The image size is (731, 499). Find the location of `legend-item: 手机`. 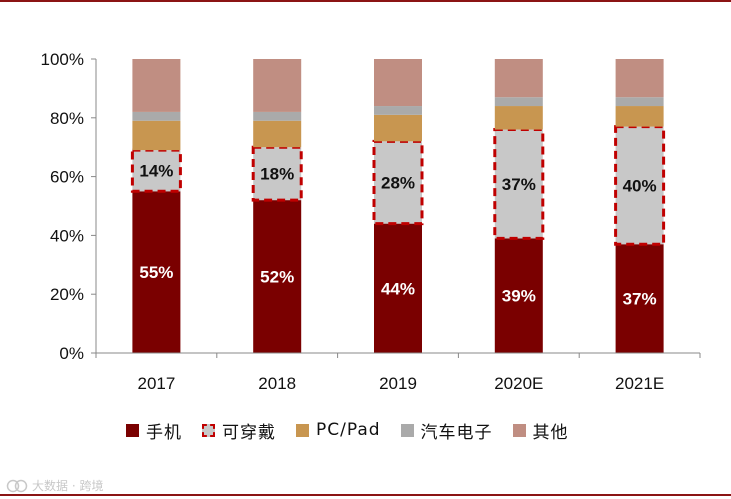

legend-item: 手机 is located at coordinates (154, 430).